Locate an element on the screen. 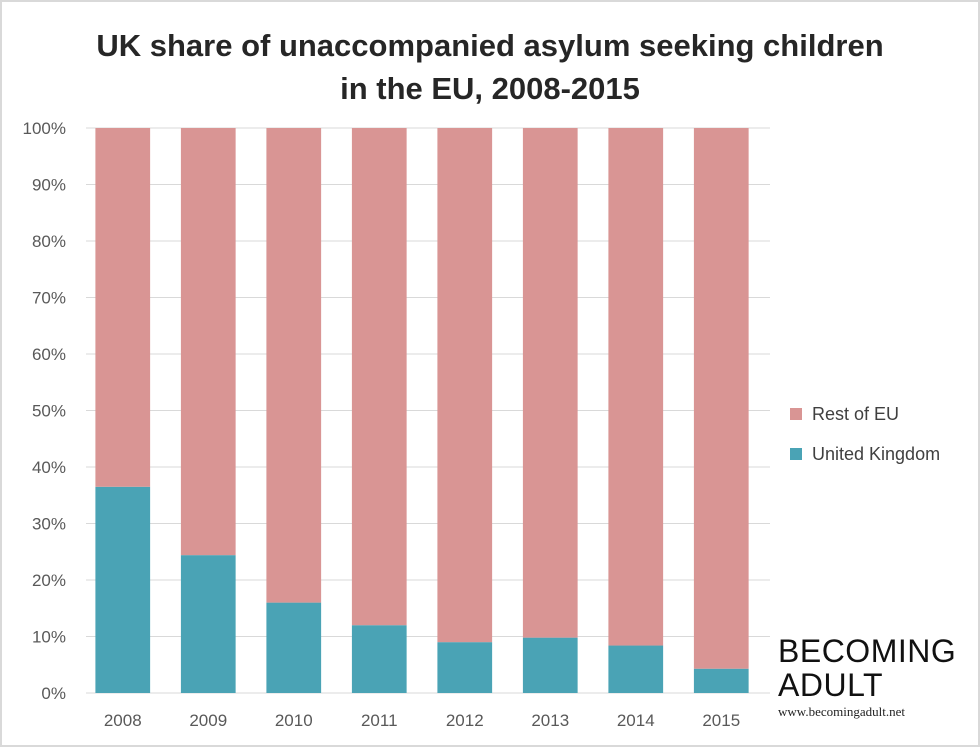 The image size is (980, 747). x-tick-label: 2014 is located at coordinates (636, 720).